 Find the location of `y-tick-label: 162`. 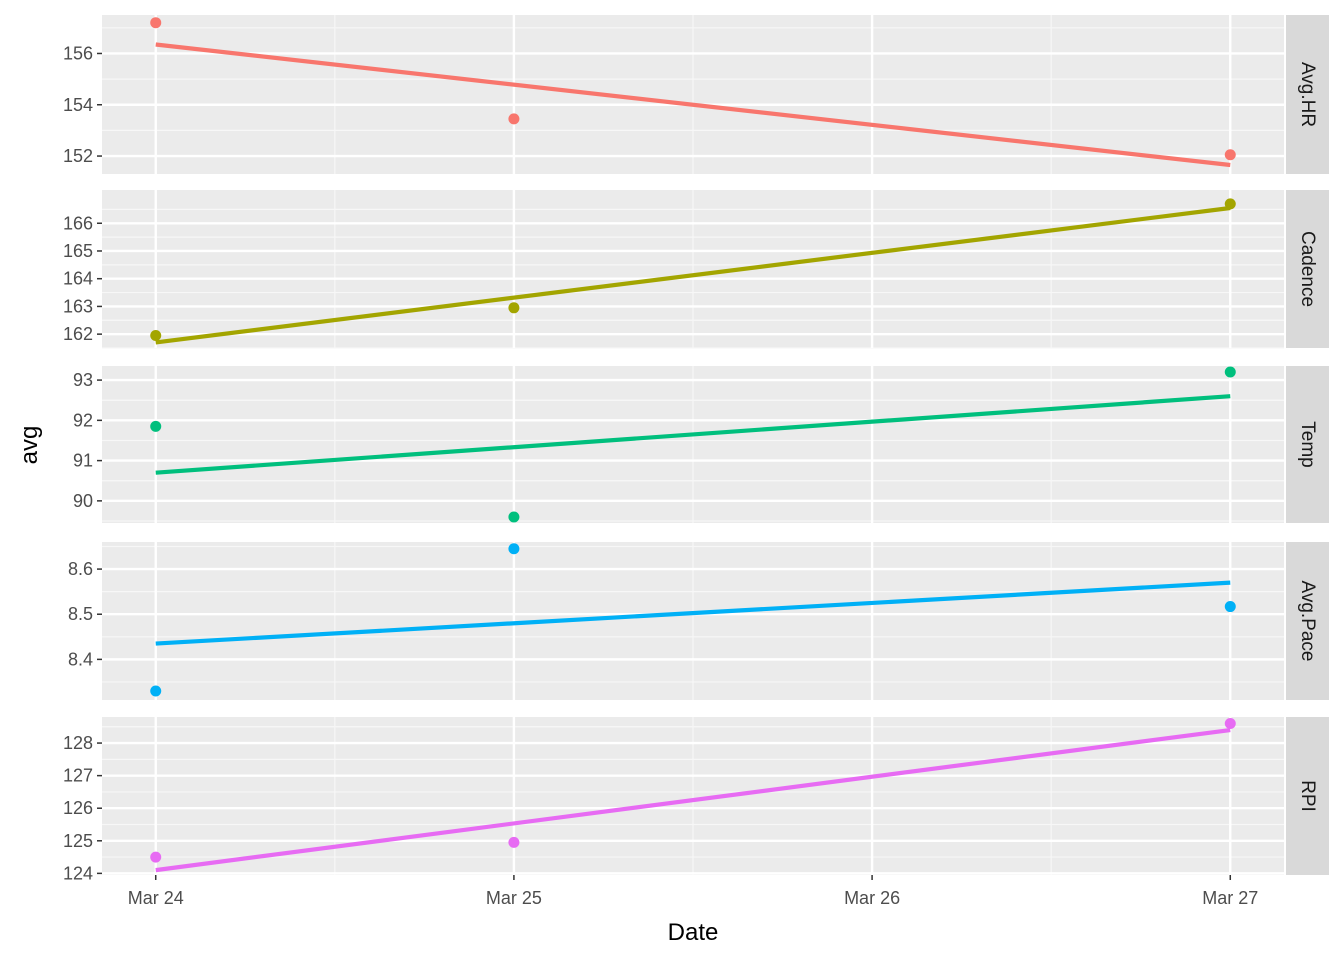

y-tick-label: 162 is located at coordinates (78, 334).